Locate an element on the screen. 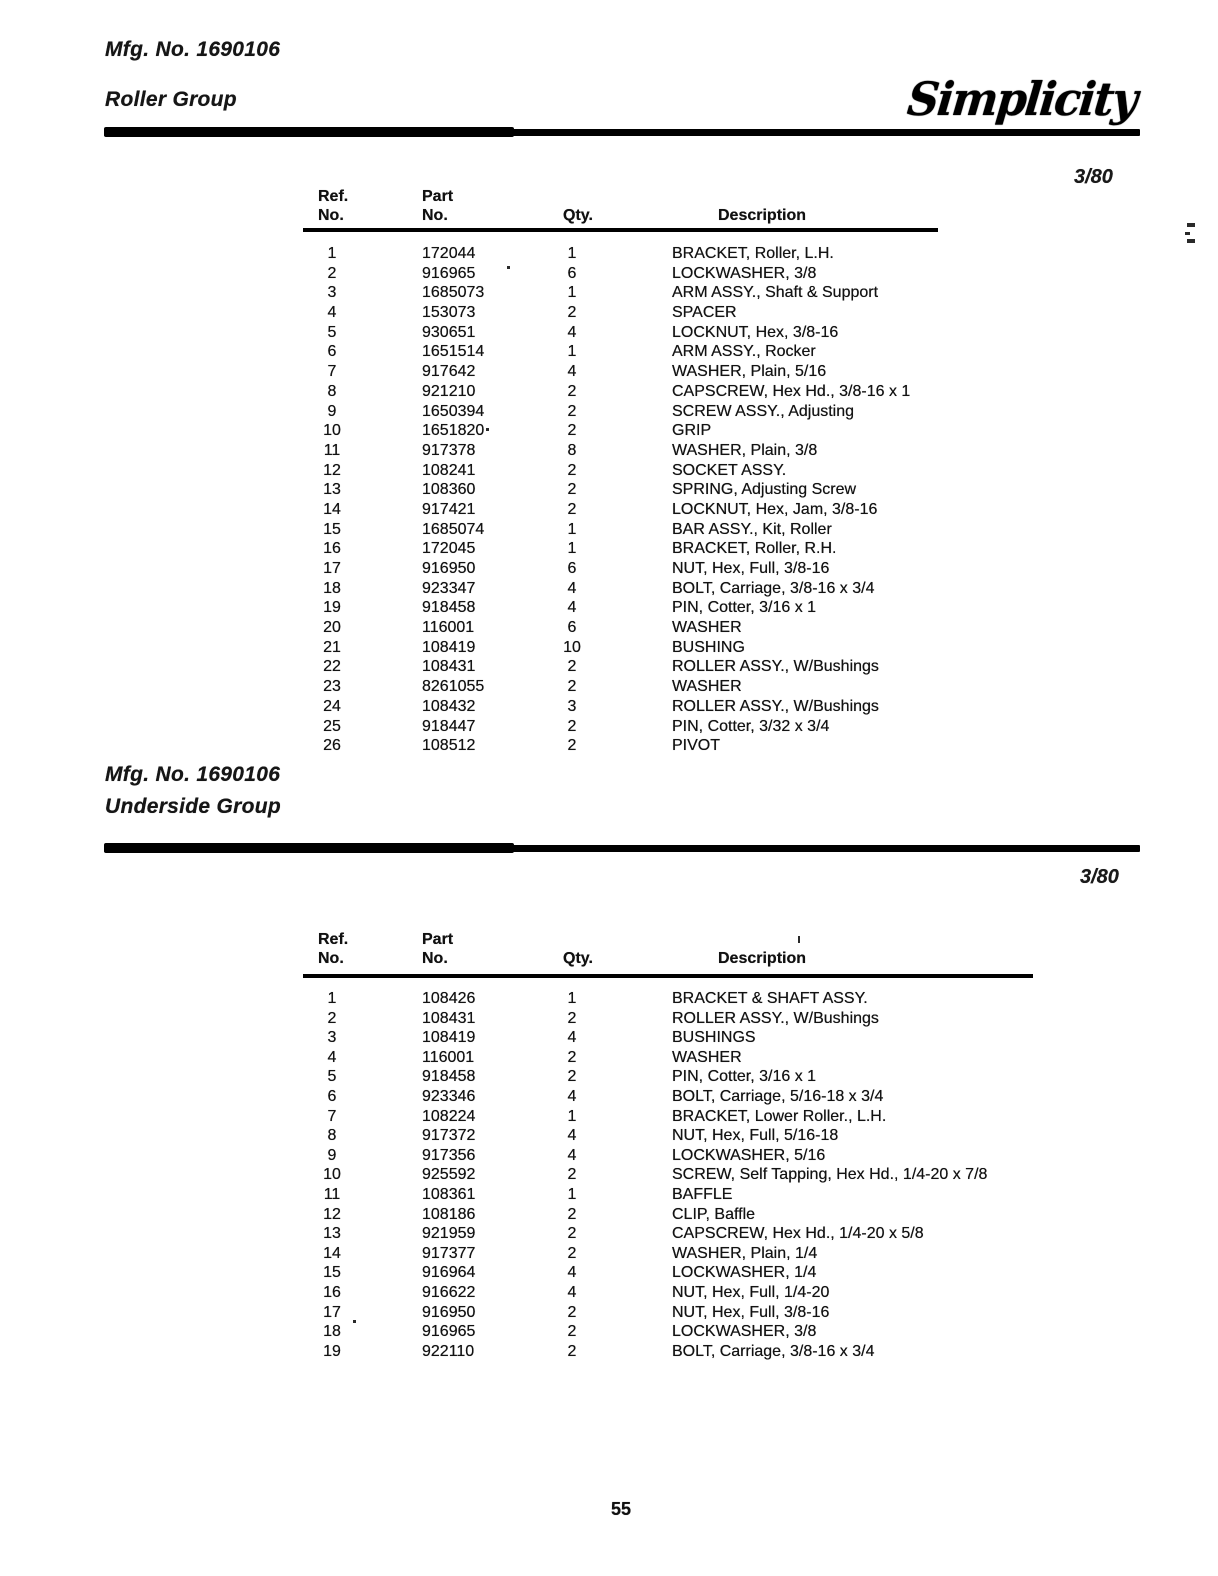 This screenshot has width=1218, height=1576. ref-no-cell: 7 is located at coordinates (332, 1116).